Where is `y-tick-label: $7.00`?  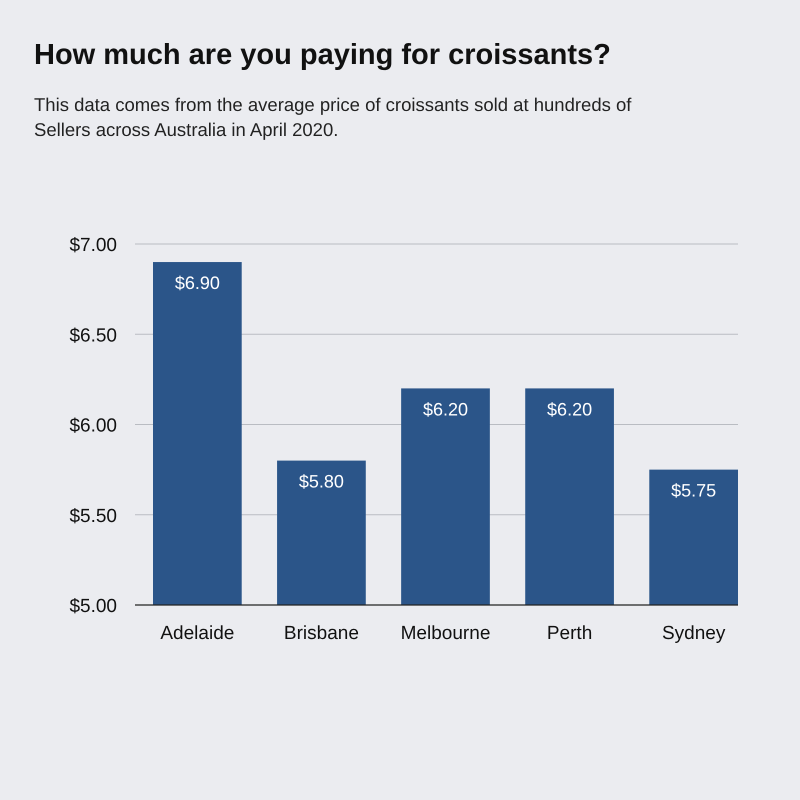 y-tick-label: $7.00 is located at coordinates (93, 245).